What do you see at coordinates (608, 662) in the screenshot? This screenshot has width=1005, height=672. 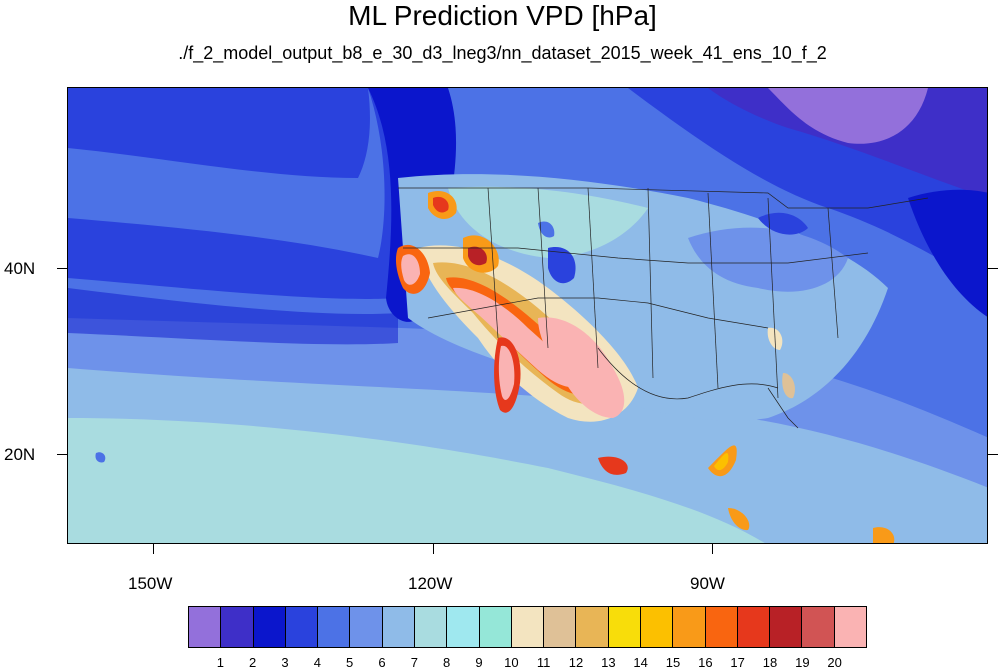 I see `colorbar-label: 13` at bounding box center [608, 662].